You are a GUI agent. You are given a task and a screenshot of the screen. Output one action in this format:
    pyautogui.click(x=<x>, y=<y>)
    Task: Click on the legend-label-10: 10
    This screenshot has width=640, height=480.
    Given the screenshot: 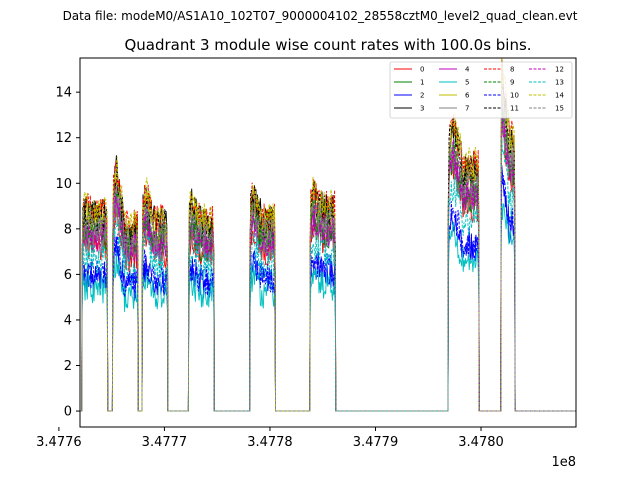 What is the action you would take?
    pyautogui.click(x=514, y=96)
    